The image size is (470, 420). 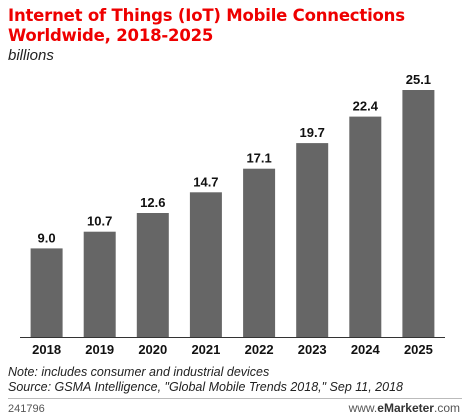 What do you see at coordinates (99, 349) in the screenshot?
I see `x-tick-label-2019: 2019` at bounding box center [99, 349].